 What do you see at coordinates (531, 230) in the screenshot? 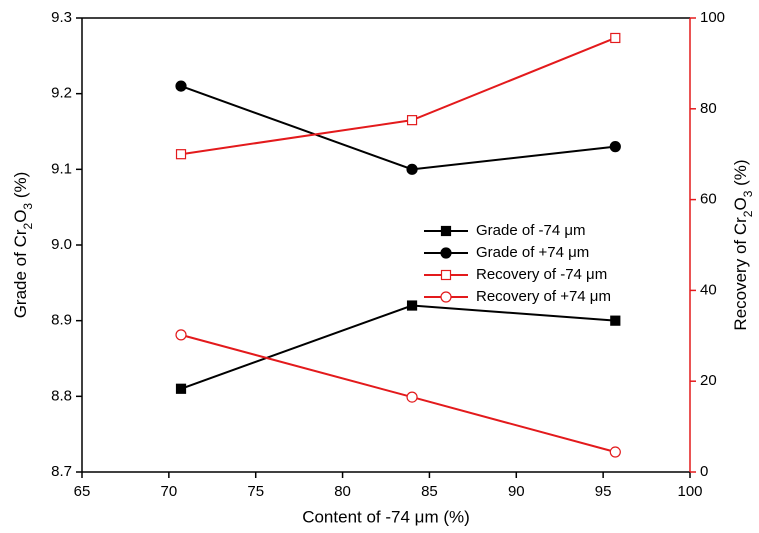
I see `legend-label: Grade of -74 μm` at bounding box center [531, 230].